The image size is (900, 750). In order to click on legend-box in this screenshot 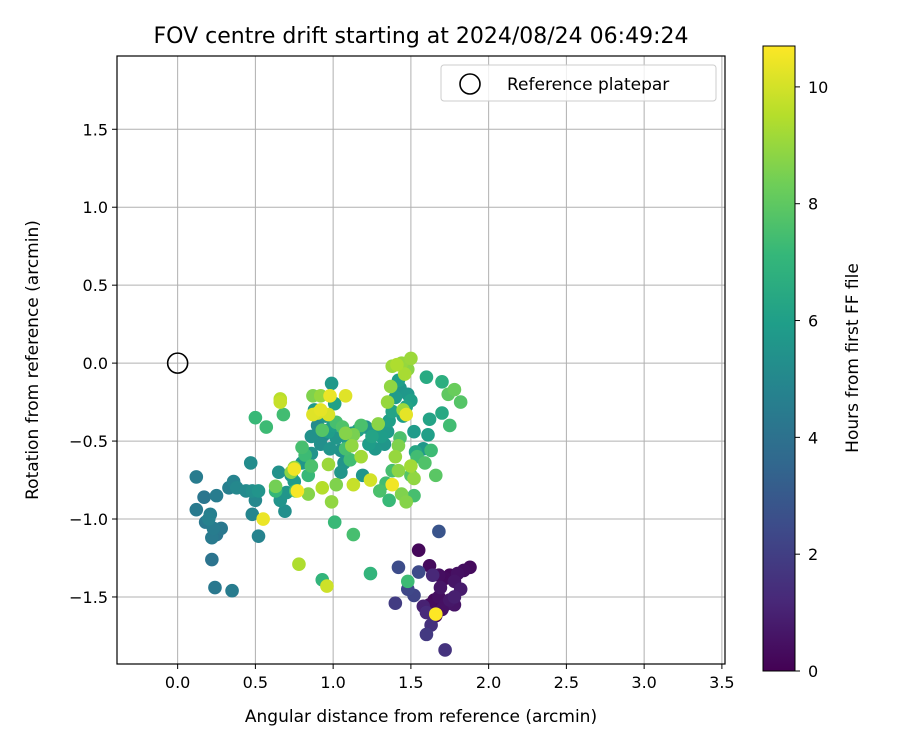, I will do `click(578, 83)`.